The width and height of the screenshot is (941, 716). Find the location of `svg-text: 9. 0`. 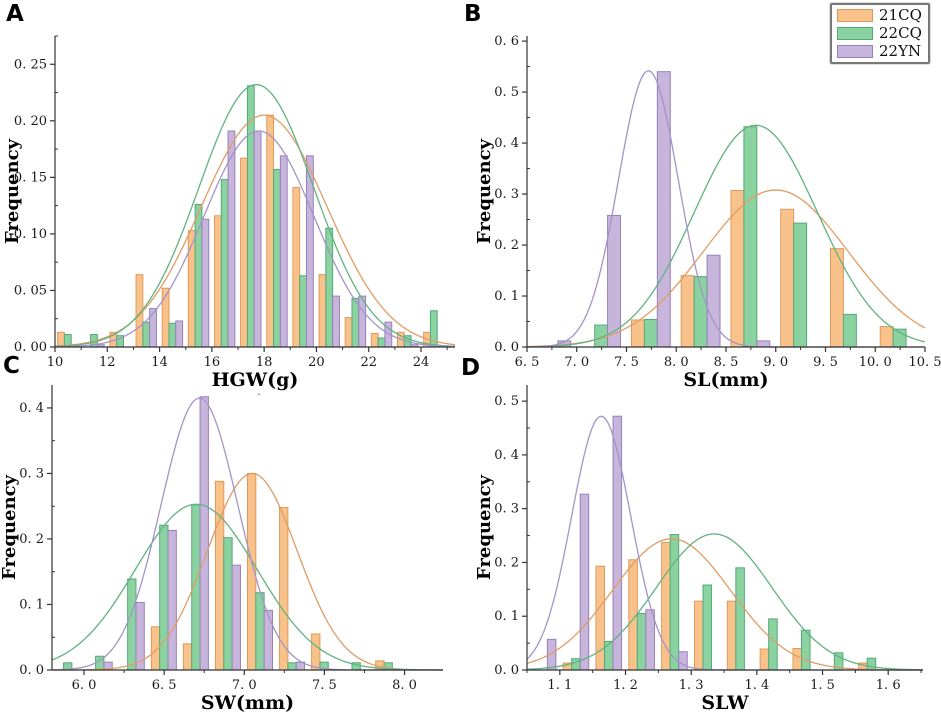

svg-text: 9. 0 is located at coordinates (775, 362).